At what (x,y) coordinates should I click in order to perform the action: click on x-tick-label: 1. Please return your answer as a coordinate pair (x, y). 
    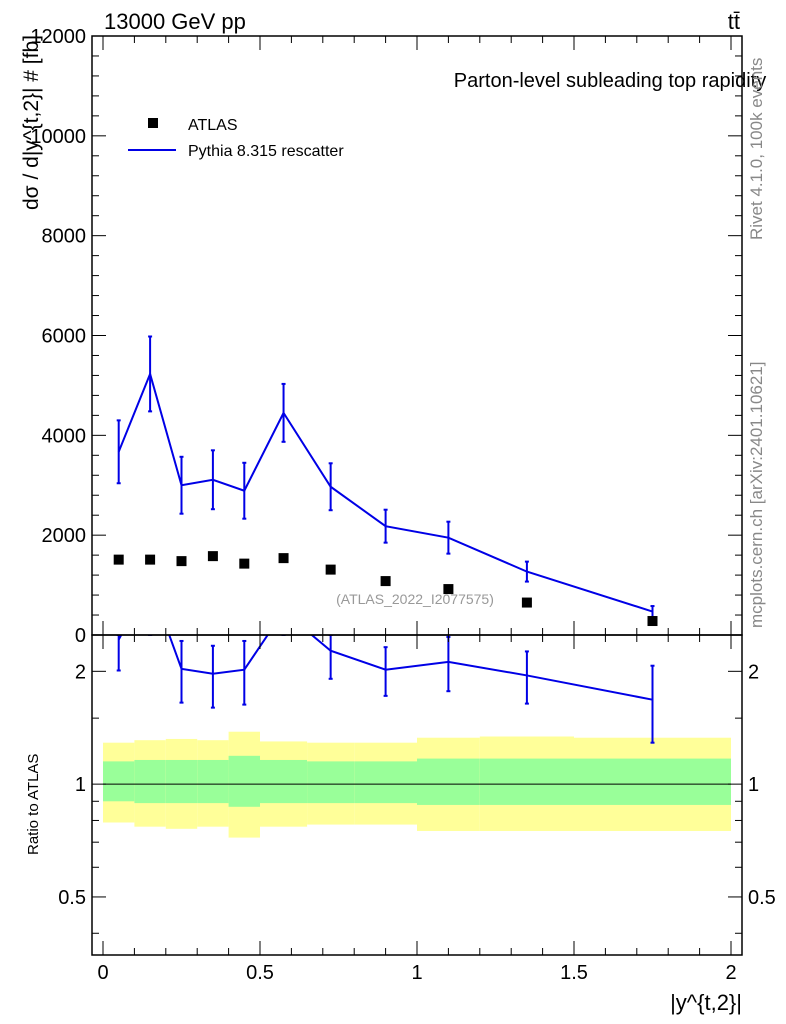
    Looking at the image, I should click on (416, 973).